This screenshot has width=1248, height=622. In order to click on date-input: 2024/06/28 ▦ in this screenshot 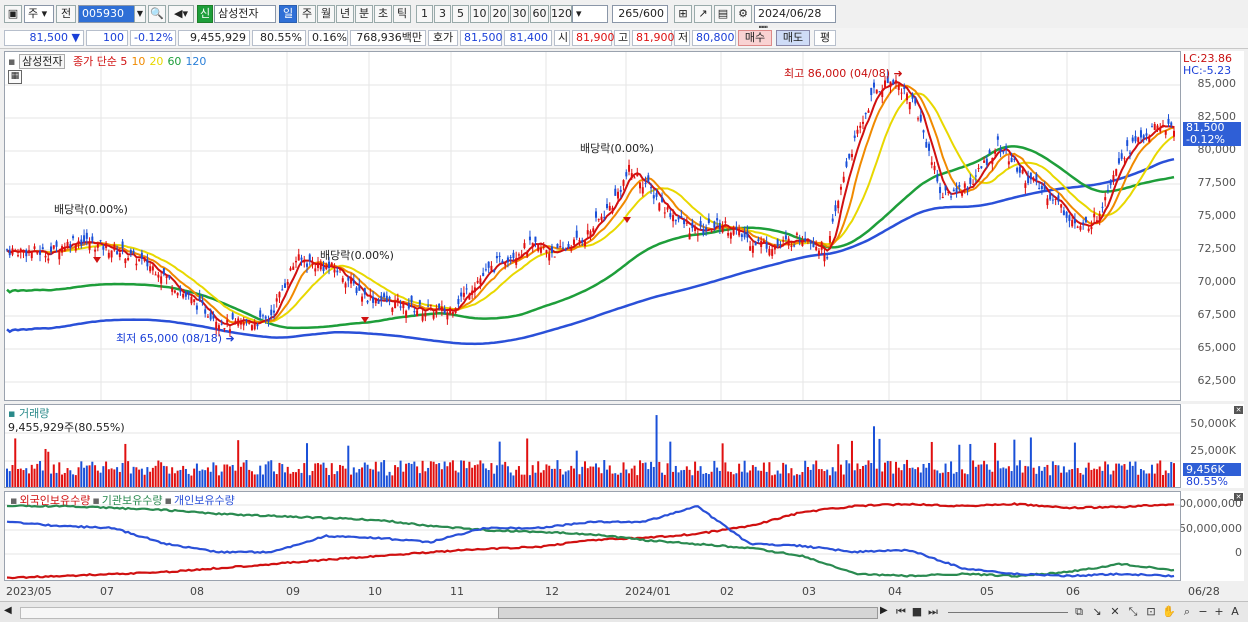, I will do `click(795, 20)`.